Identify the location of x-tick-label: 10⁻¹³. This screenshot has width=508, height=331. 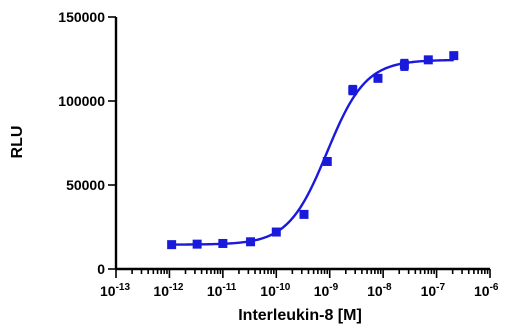
(115, 290).